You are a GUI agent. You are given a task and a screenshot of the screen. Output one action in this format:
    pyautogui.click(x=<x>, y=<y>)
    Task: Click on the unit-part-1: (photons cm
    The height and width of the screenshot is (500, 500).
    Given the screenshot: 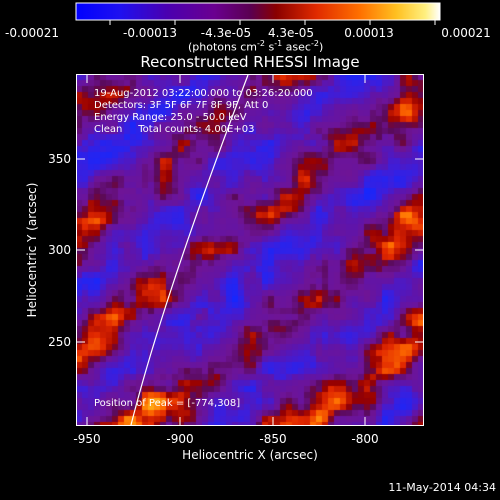 What is the action you would take?
    pyautogui.click(x=222, y=47)
    